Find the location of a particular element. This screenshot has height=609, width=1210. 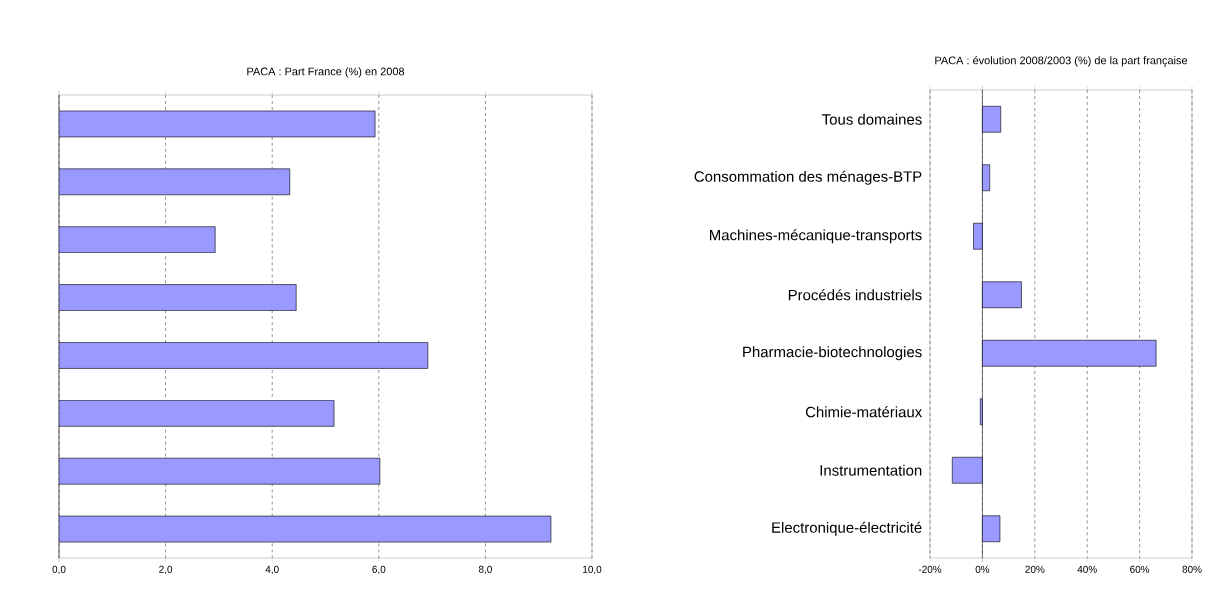

x-tick-label: 80% is located at coordinates (1192, 569).